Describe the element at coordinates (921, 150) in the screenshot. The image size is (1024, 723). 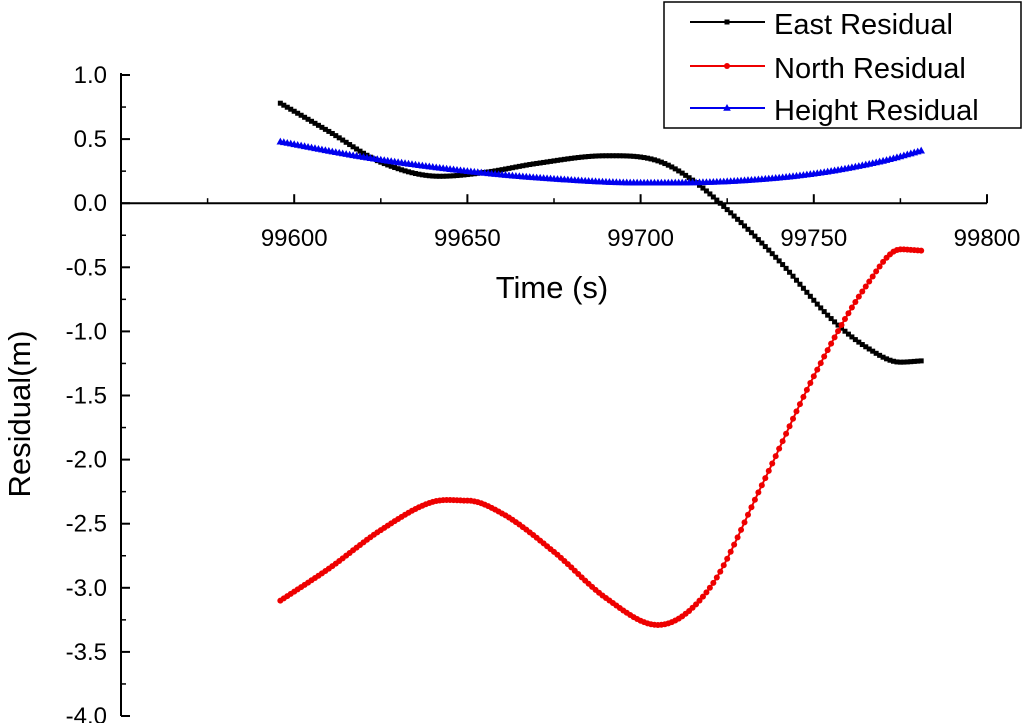
I see `data-point-height` at that location.